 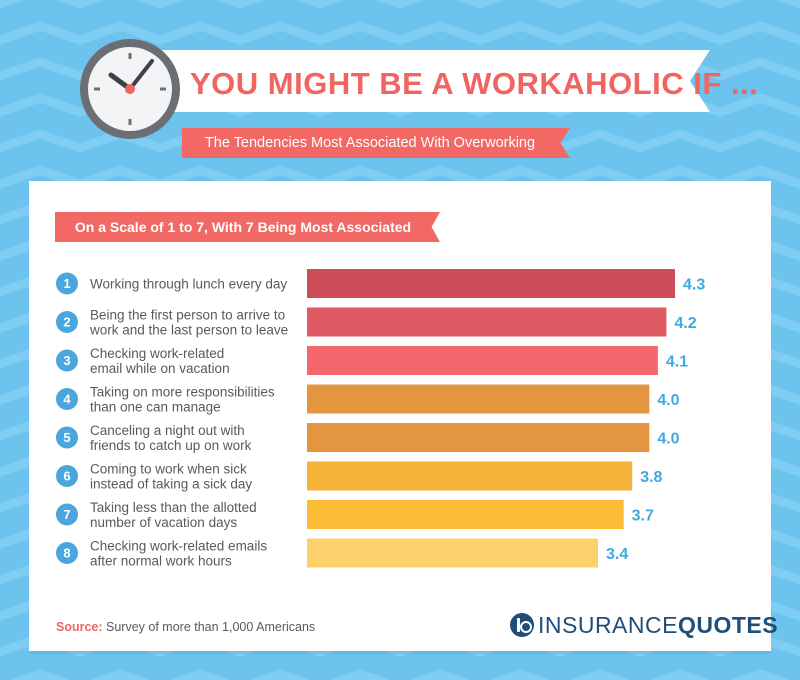 I want to click on bar-label: instead of taking a sick day, so click(x=171, y=484).